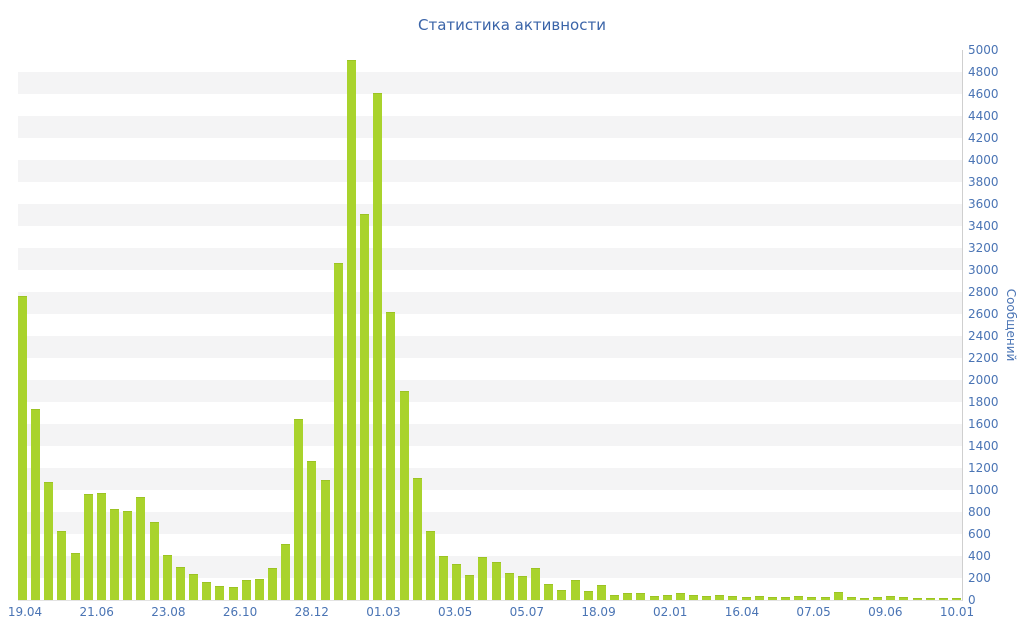  Describe the element at coordinates (983, 424) in the screenshot. I see `y-tick-label: 1600` at that location.